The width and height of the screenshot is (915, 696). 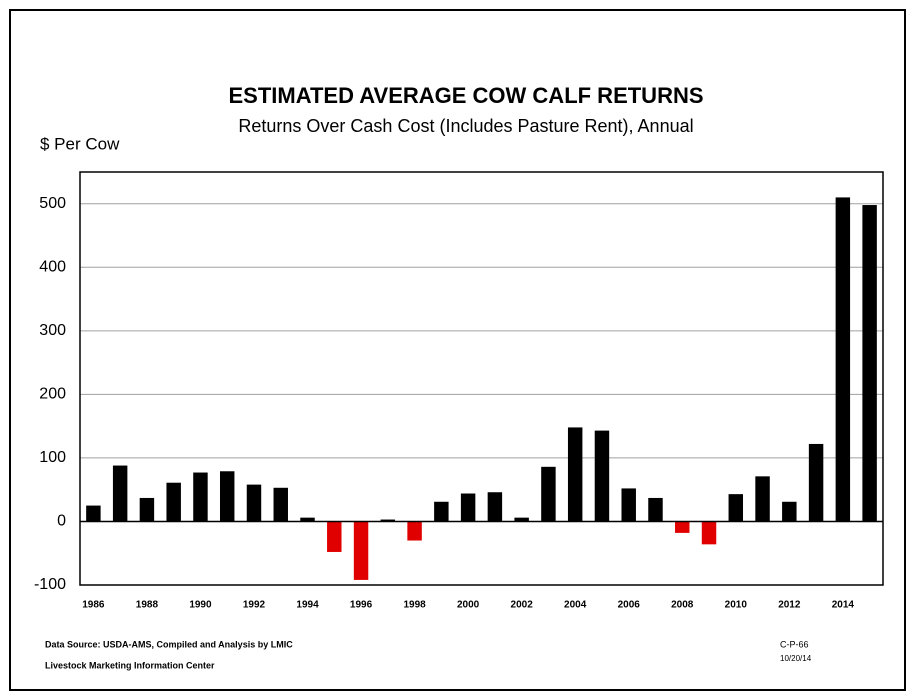 I want to click on x-tick-label: 2002, so click(x=522, y=605).